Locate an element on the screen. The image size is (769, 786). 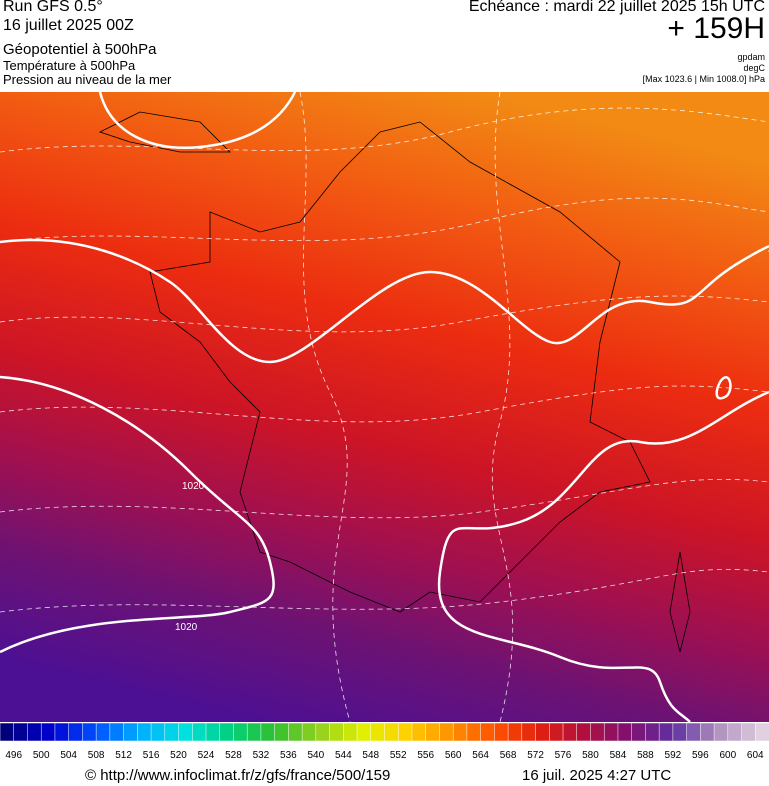
footer-stamp: 16 juil. 2025 4:27 UTC is located at coordinates (597, 775).